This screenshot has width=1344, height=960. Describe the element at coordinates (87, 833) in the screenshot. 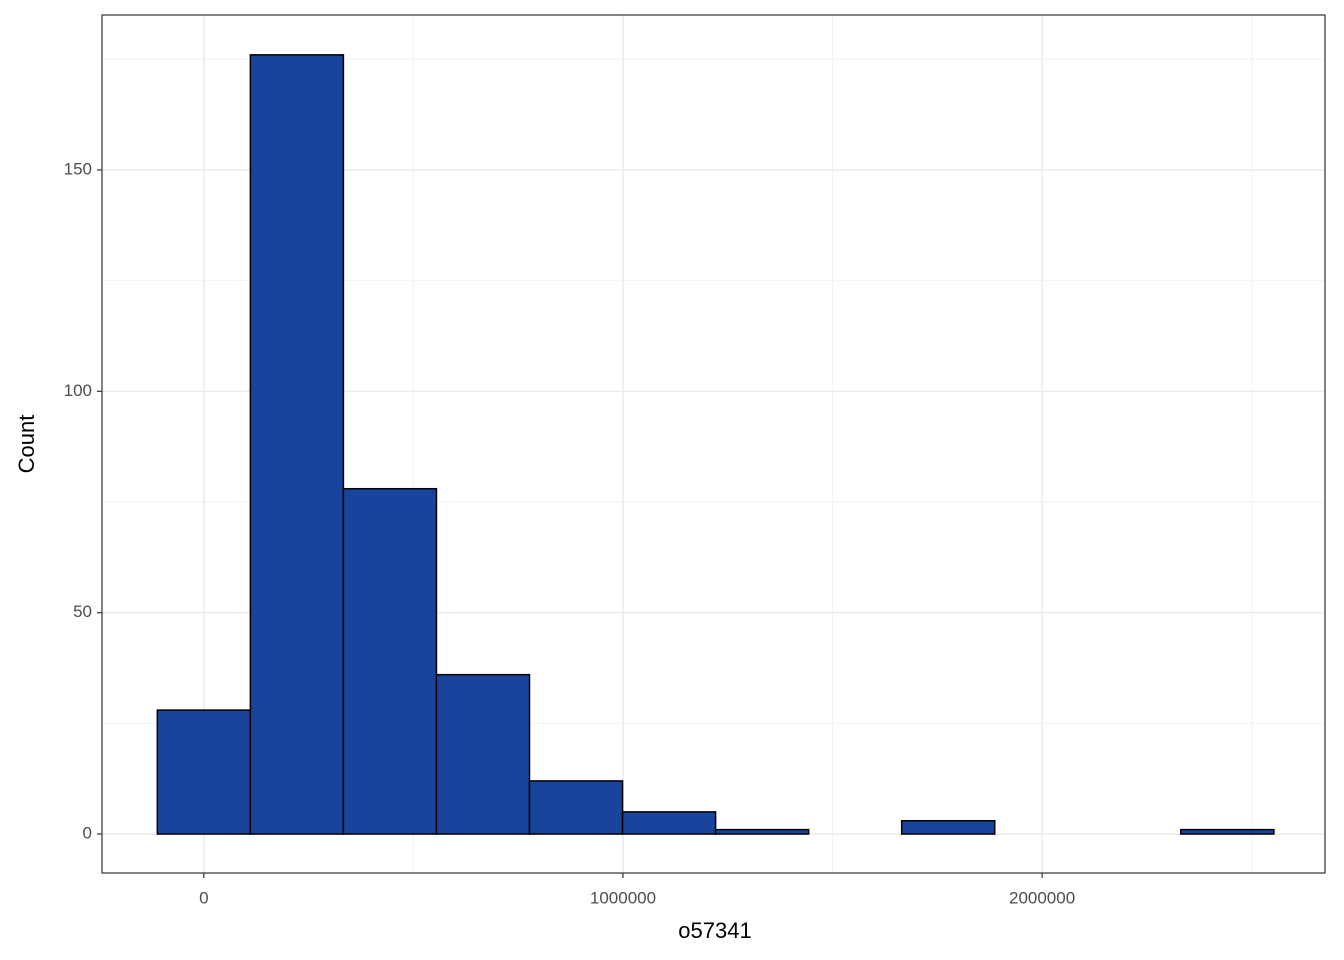

I see `y-tick-label: 0` at that location.